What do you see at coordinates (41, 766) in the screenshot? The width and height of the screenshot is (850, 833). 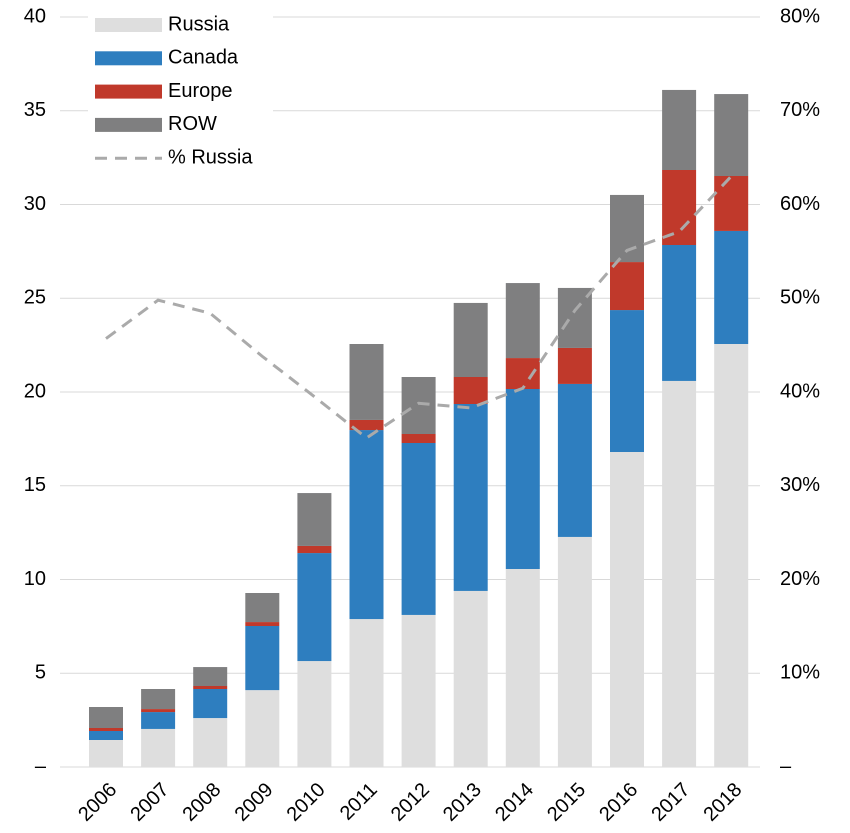 I see `y-tick-label: –` at bounding box center [41, 766].